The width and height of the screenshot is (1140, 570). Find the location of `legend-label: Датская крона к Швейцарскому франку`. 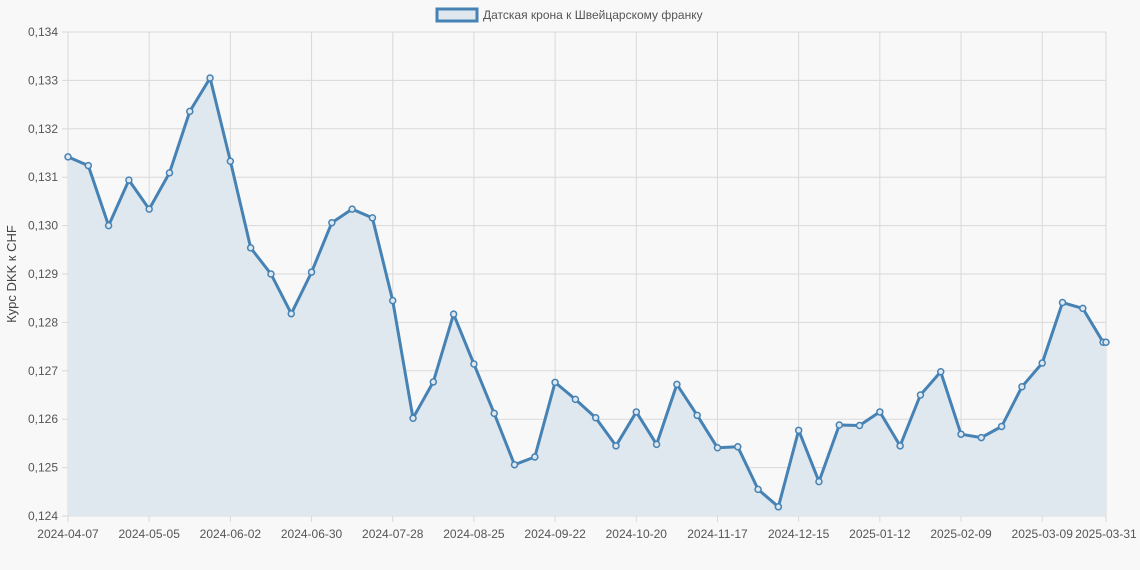

legend-label: Датская крона к Швейцарскому франку is located at coordinates (593, 15).